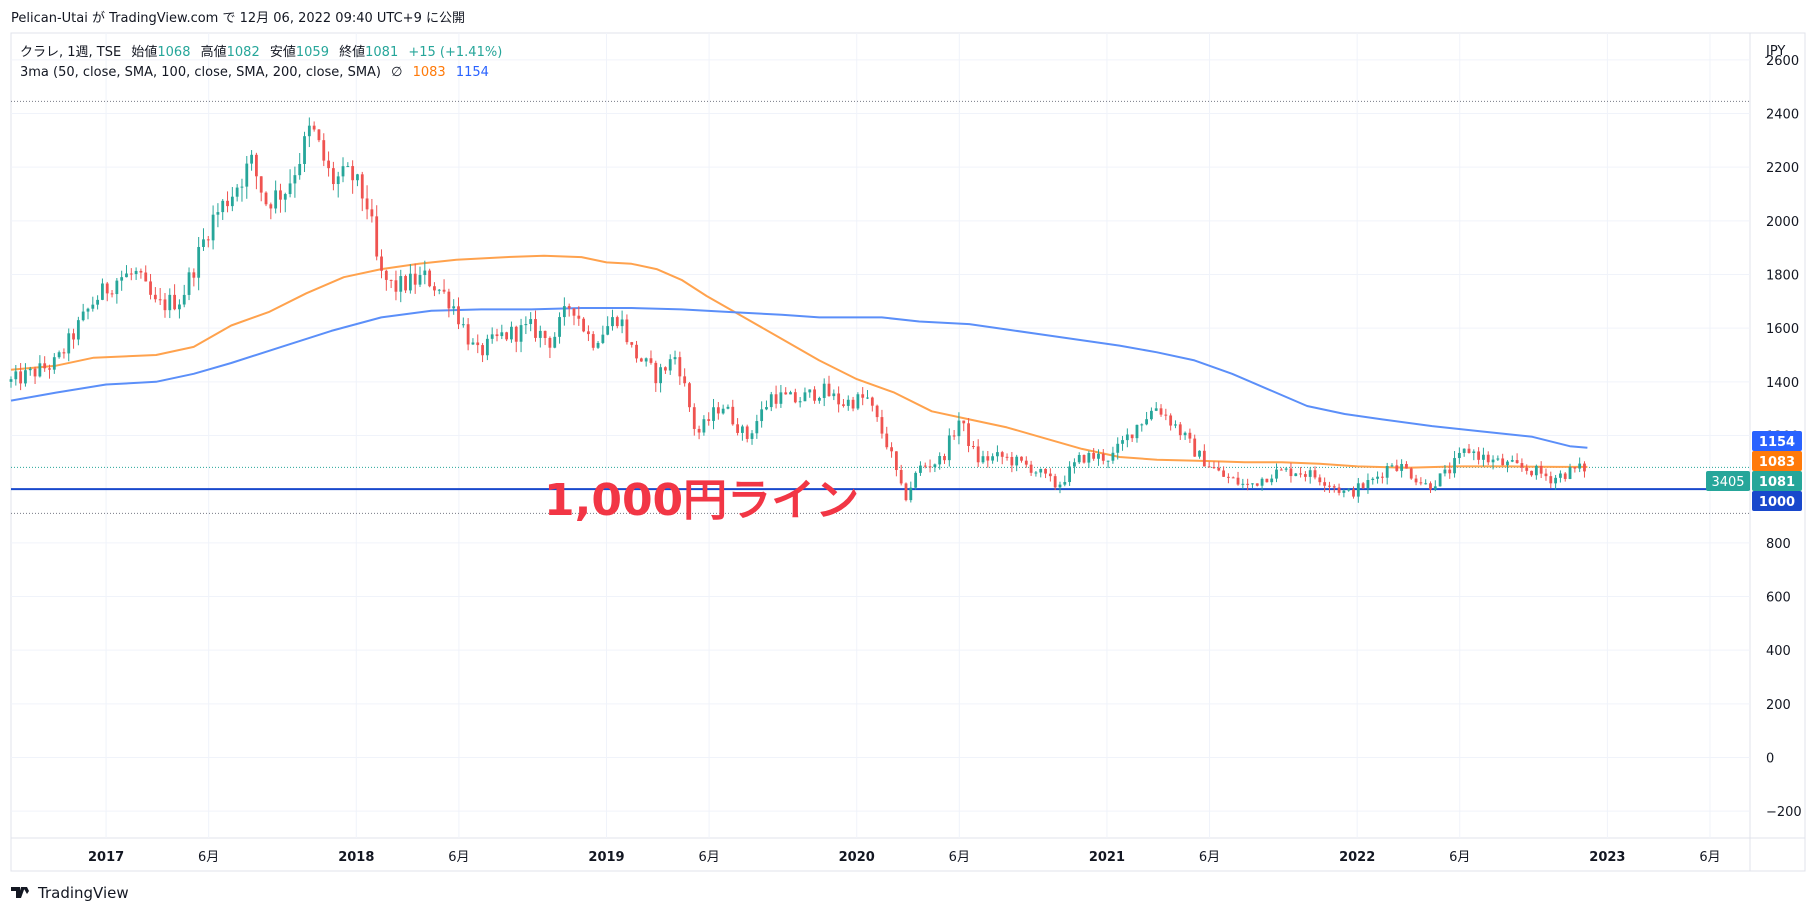 Image resolution: width=1817 pixels, height=914 pixels. I want to click on tradingview-logo: TradingView, so click(70, 893).